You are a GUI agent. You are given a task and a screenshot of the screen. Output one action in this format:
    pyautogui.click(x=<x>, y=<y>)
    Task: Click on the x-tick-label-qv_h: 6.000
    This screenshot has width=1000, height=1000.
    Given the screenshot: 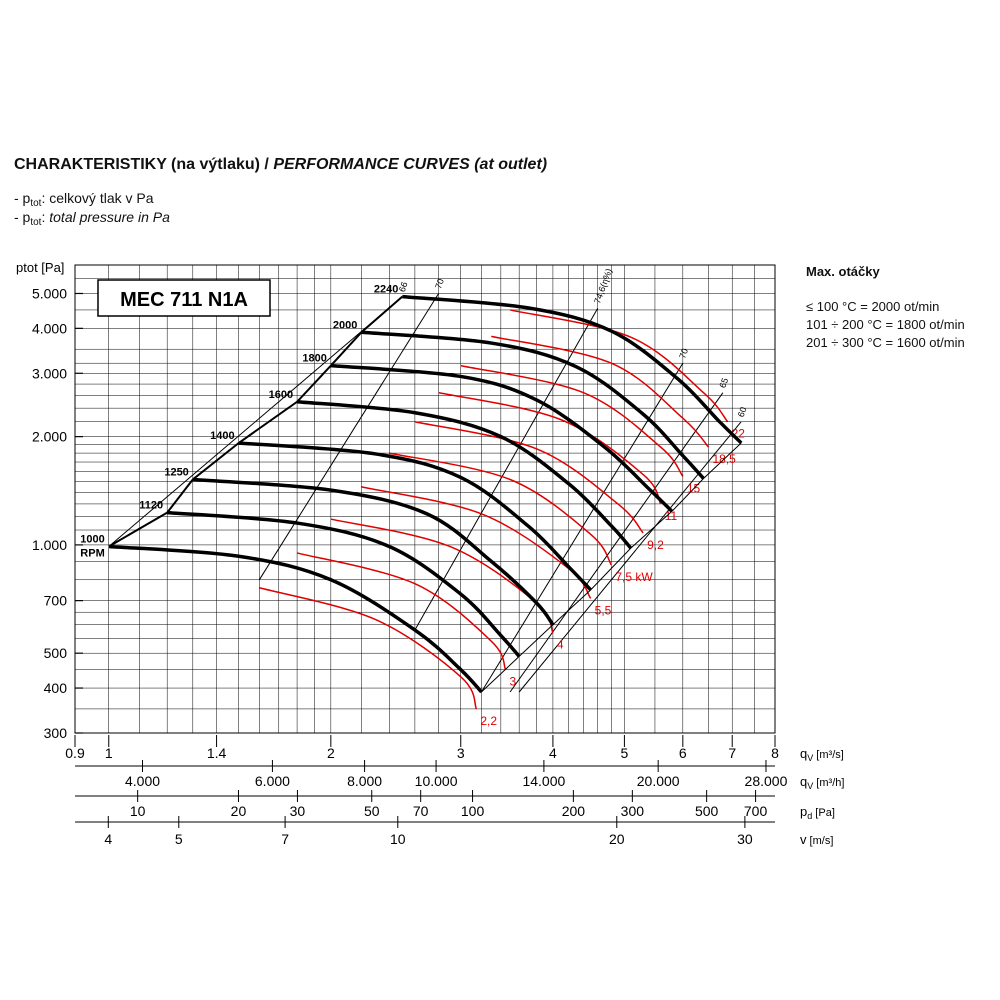 What is the action you would take?
    pyautogui.click(x=272, y=781)
    